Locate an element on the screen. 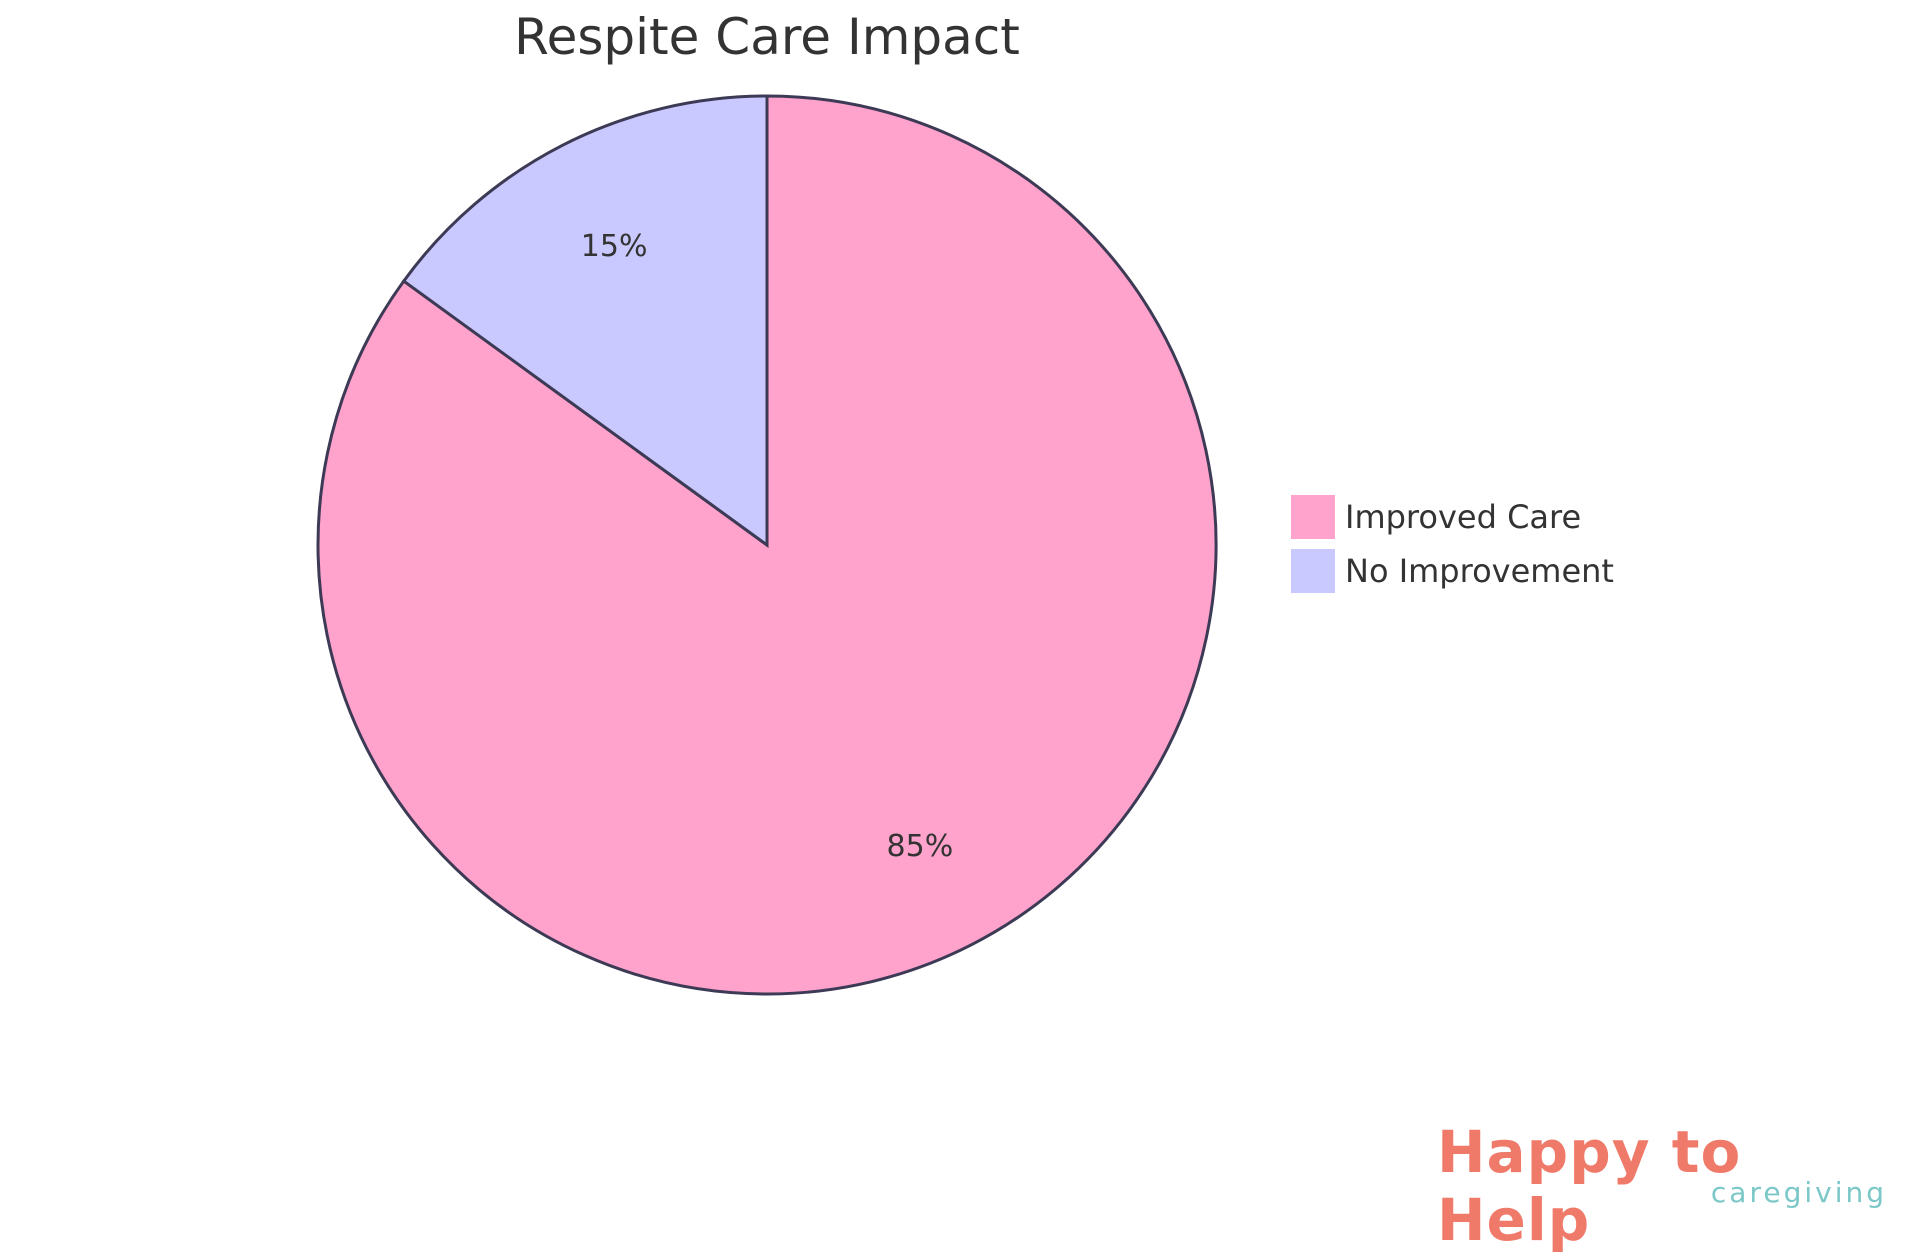  pie-slice-no-improvement is located at coordinates (585, 321).